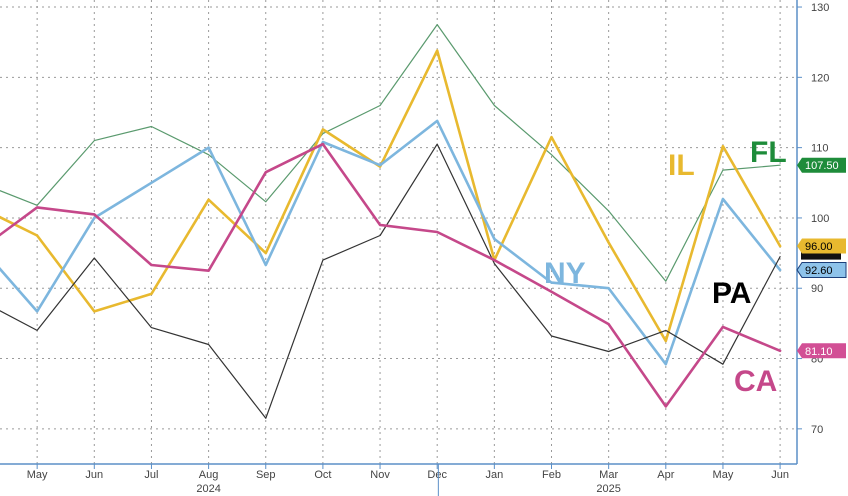 The image size is (848, 496). I want to click on y-tick-label: 90, so click(817, 289).